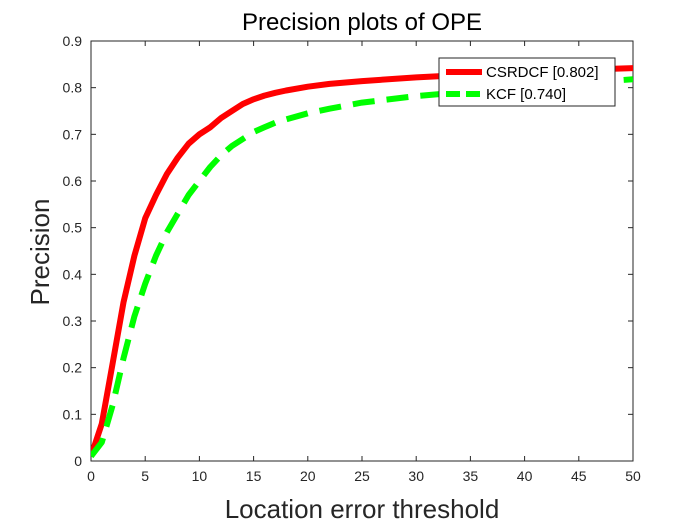 The width and height of the screenshot is (700, 525). What do you see at coordinates (362, 509) in the screenshot?
I see `x-axis-label: Location error threshold` at bounding box center [362, 509].